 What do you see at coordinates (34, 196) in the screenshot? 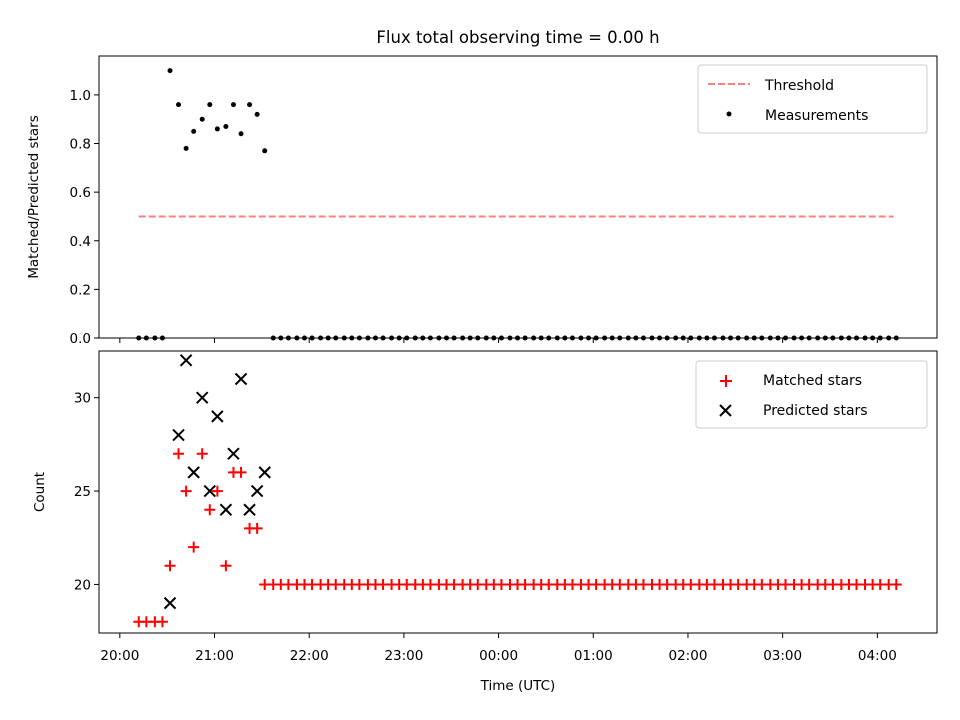
I see `ratio-y-axis-label: Matched/Predicted stars` at bounding box center [34, 196].